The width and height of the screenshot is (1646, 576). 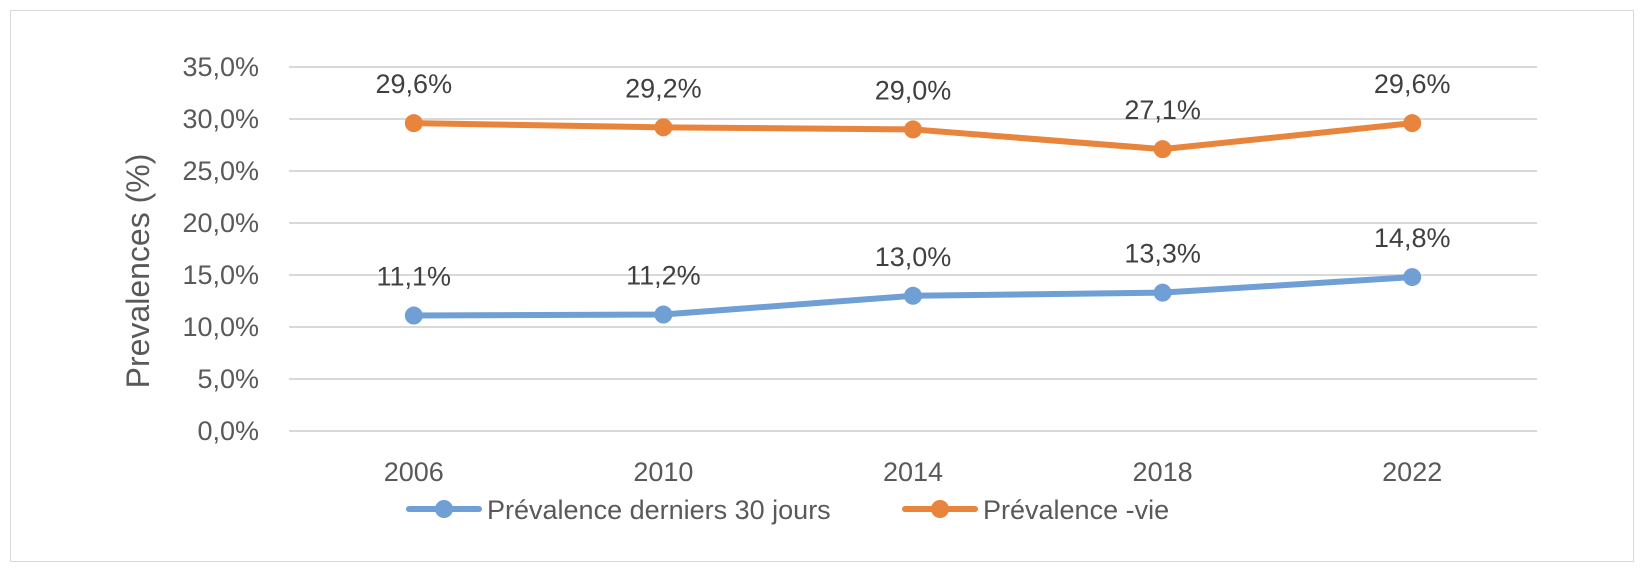 I want to click on y-tick-label: 5,0%, so click(x=228, y=379).